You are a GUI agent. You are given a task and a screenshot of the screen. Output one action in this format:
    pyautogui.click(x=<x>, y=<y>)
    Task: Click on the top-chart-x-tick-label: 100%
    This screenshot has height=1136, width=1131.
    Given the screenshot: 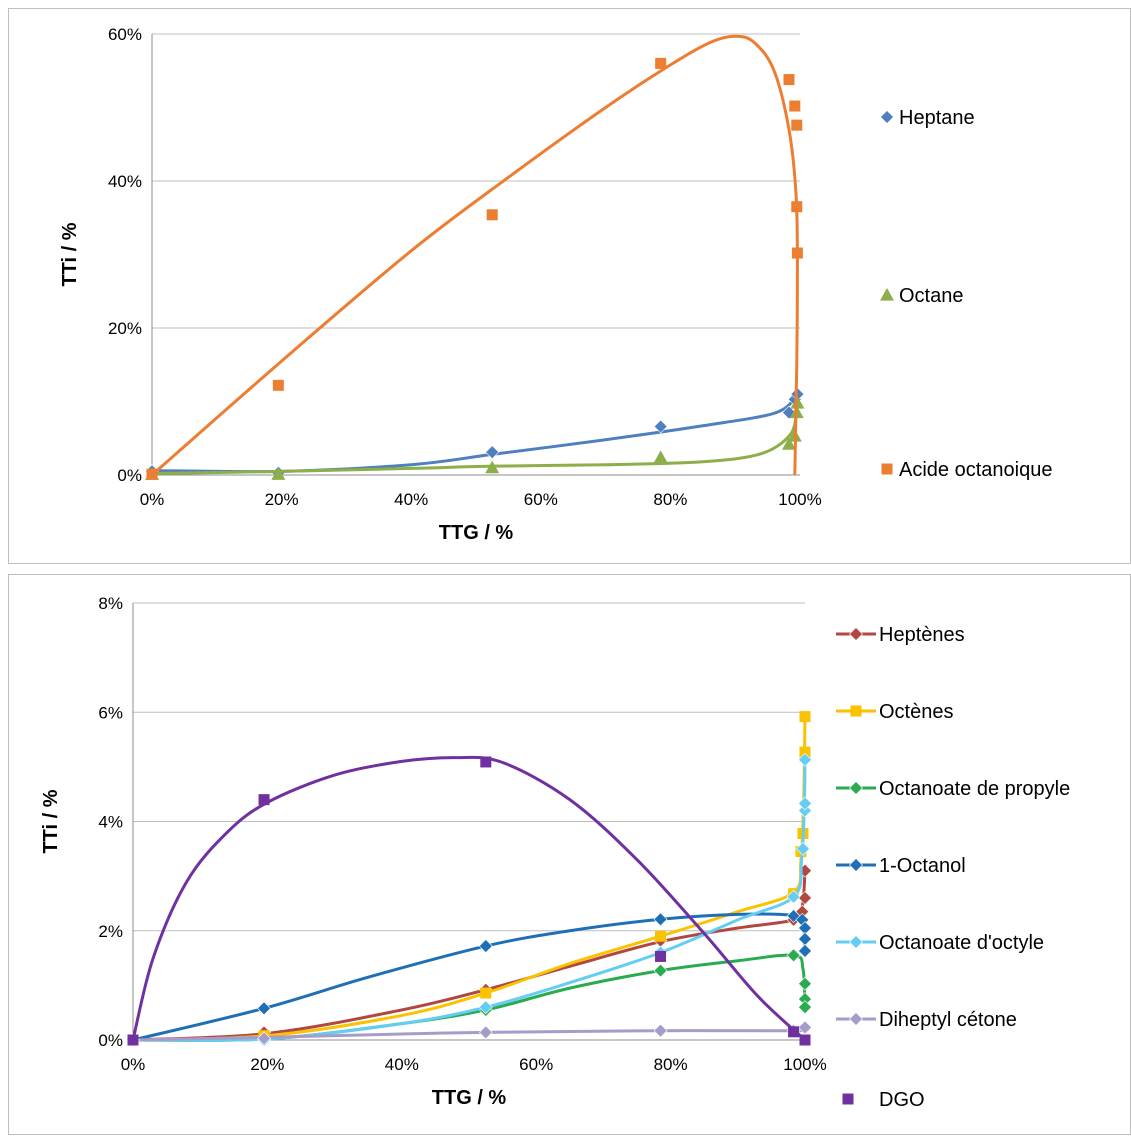 What is the action you would take?
    pyautogui.click(x=799, y=499)
    